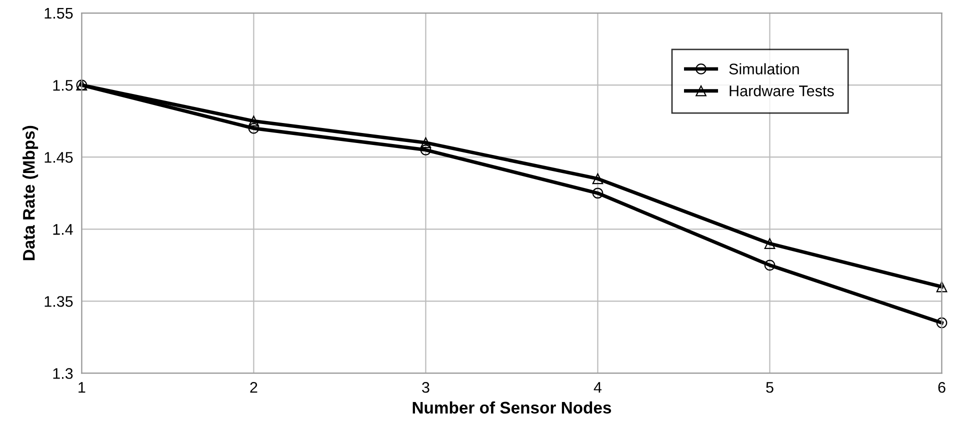 This screenshot has height=434, width=961. I want to click on legend-label: Hardware Tests, so click(782, 90).